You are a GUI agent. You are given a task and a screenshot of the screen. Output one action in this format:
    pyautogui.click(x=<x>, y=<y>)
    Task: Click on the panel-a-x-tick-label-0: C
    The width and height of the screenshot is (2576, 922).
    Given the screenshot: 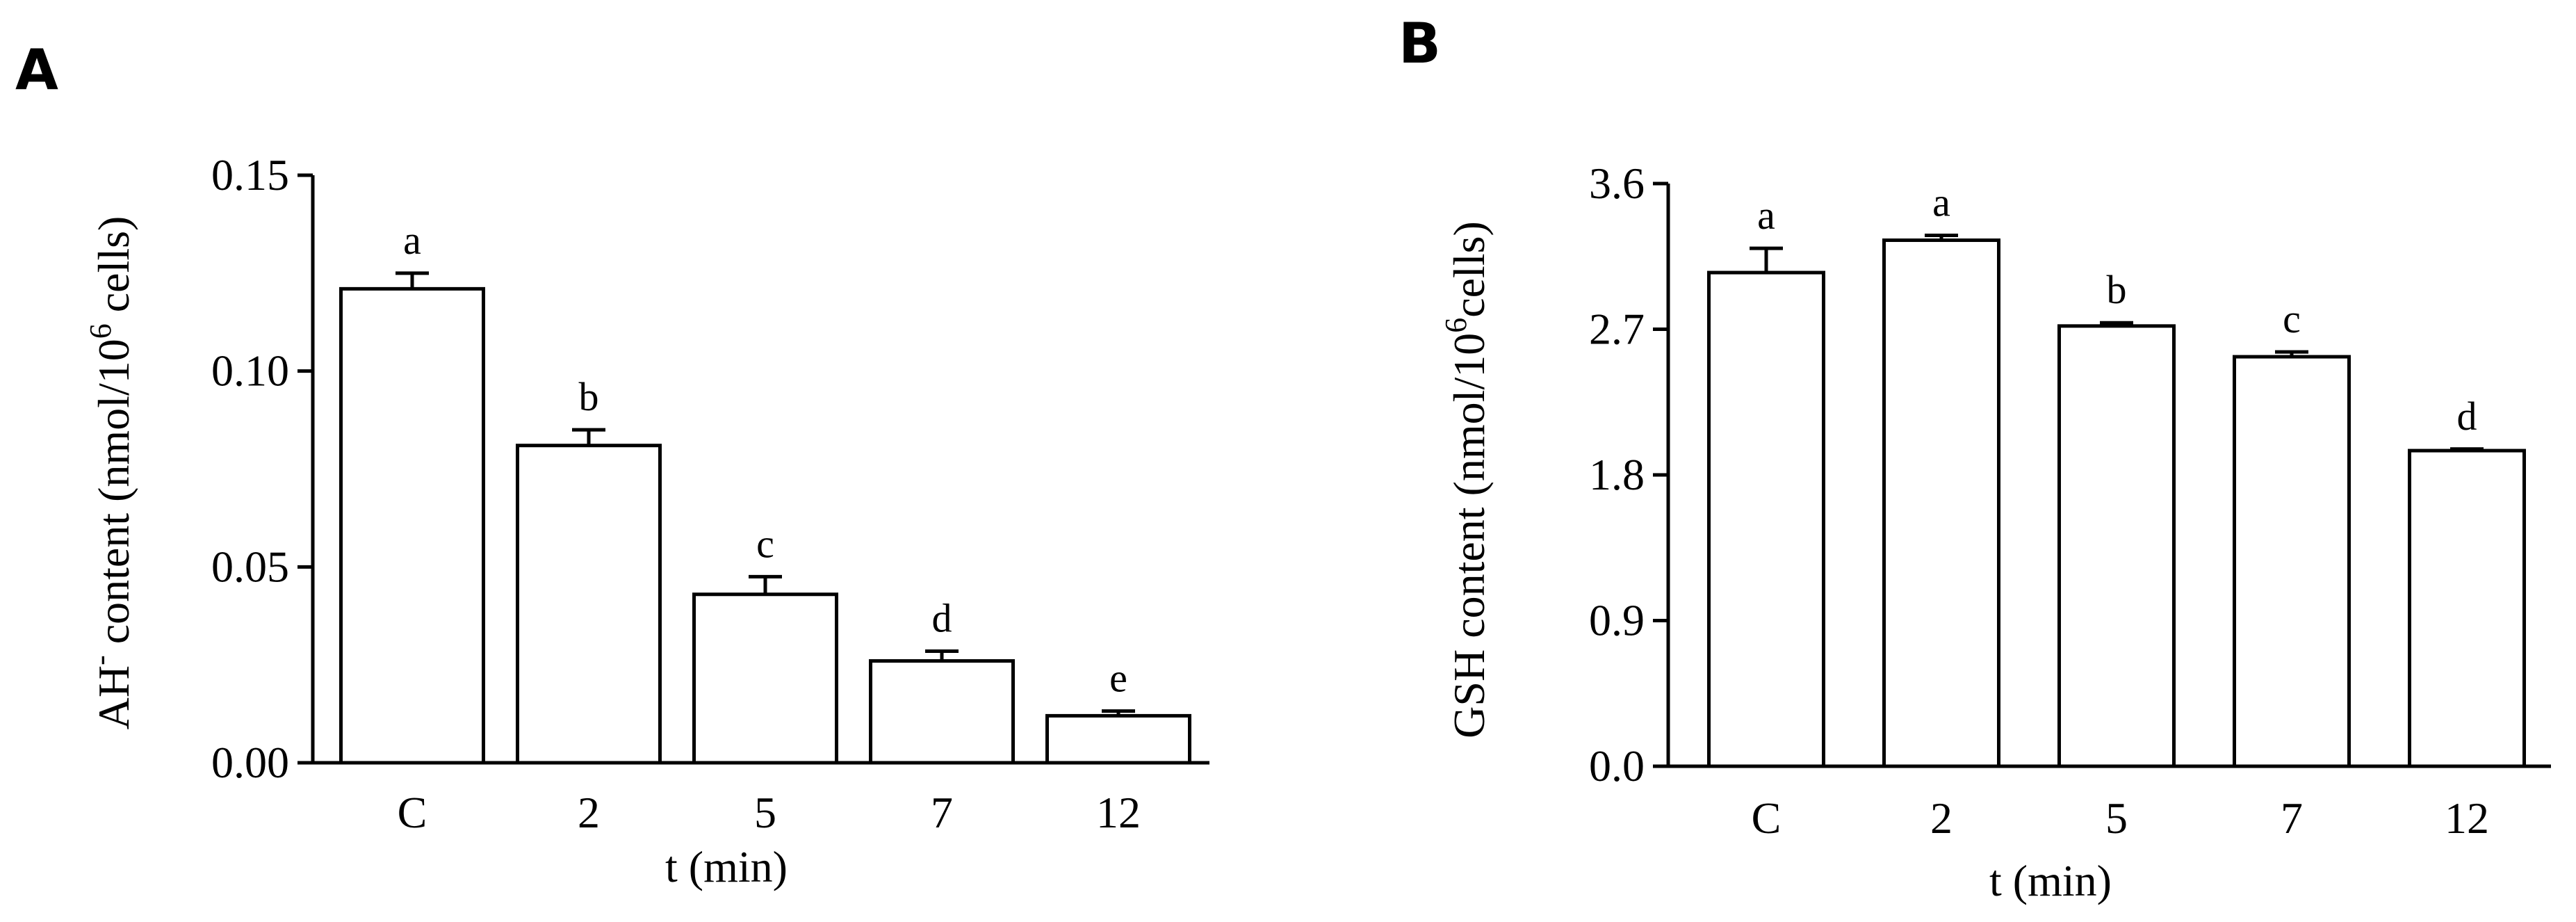 What is the action you would take?
    pyautogui.click(x=412, y=812)
    